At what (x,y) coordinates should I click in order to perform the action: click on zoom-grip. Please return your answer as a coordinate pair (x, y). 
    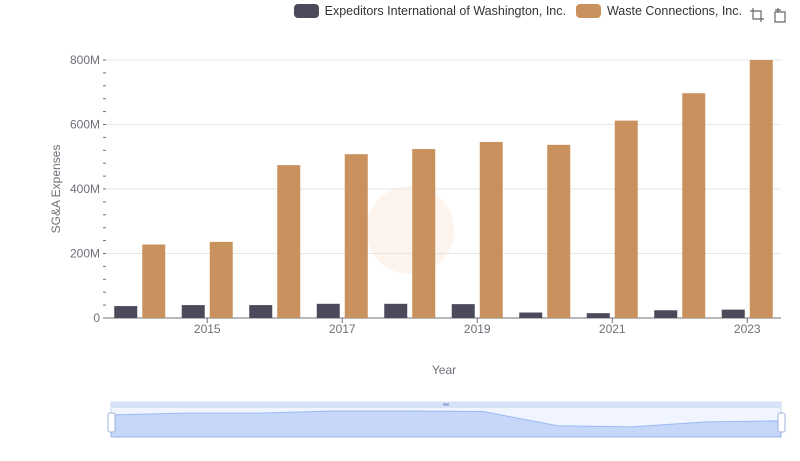
    Looking at the image, I should click on (446, 404).